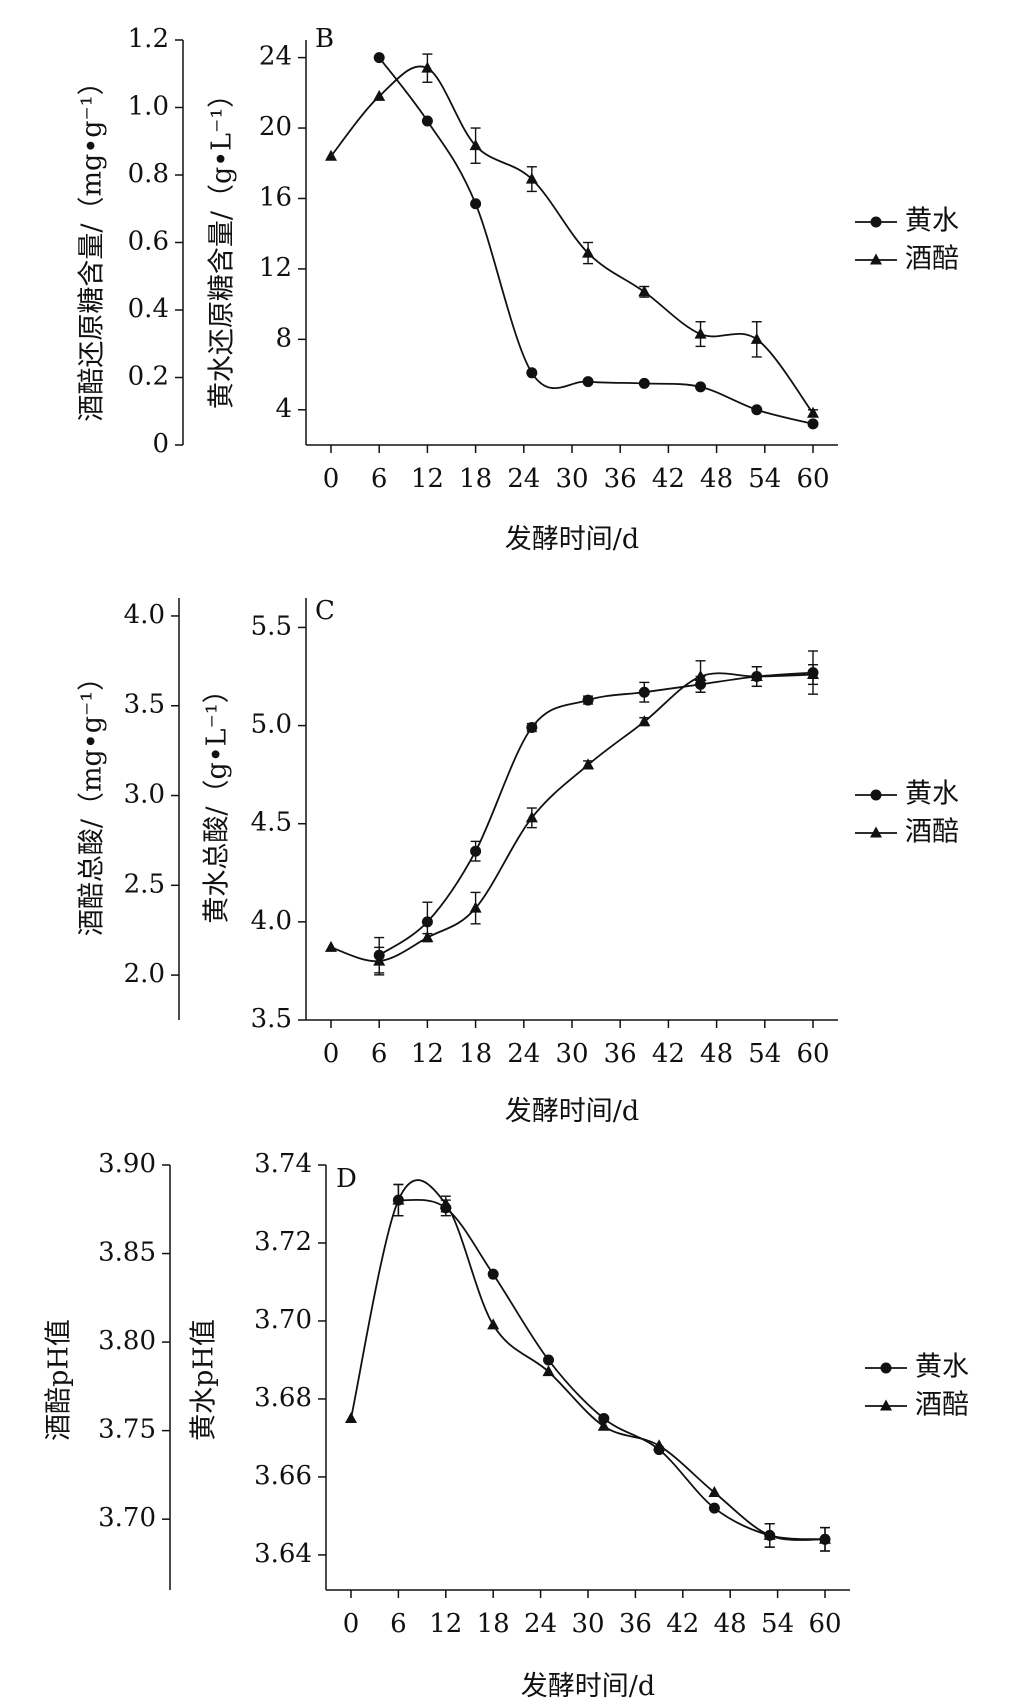 Image resolution: width=1022 pixels, height=1708 pixels. Describe the element at coordinates (932, 794) in the screenshot. I see `legend-label: 黄水` at that location.